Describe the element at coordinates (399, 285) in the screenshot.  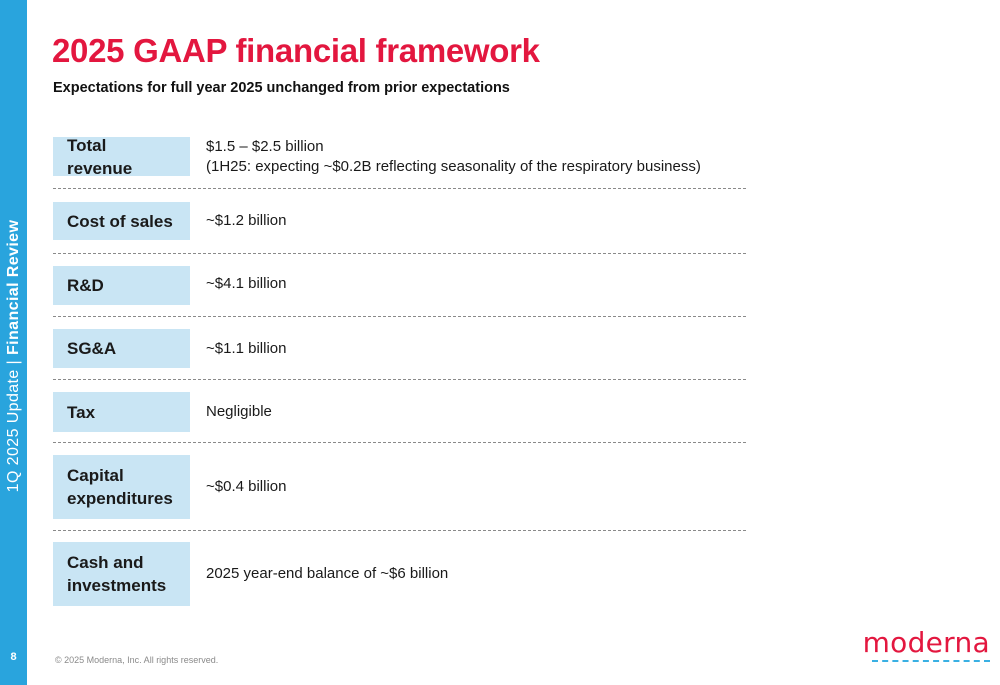
I see `table-row: R&D ~$4.1 billion` at that location.